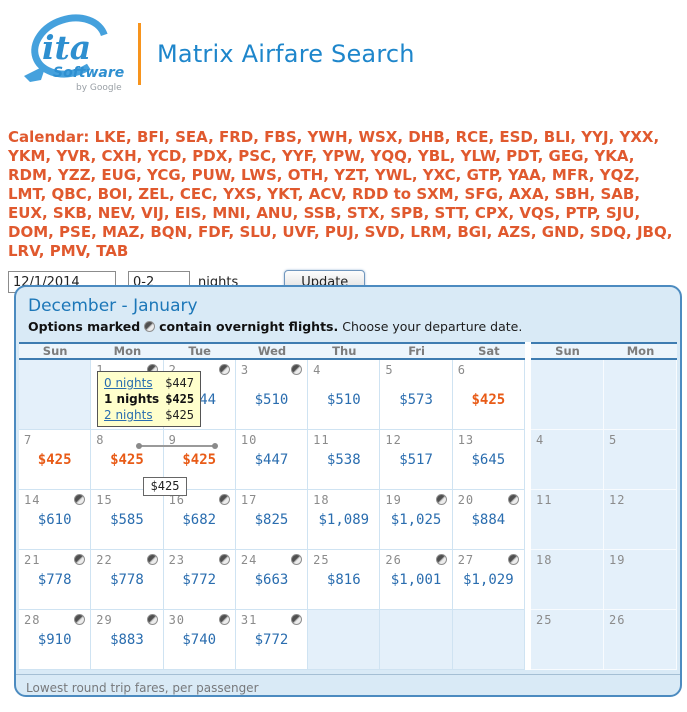  What do you see at coordinates (286, 54) in the screenshot?
I see `page-title: Matrix Airfare Search` at bounding box center [286, 54].